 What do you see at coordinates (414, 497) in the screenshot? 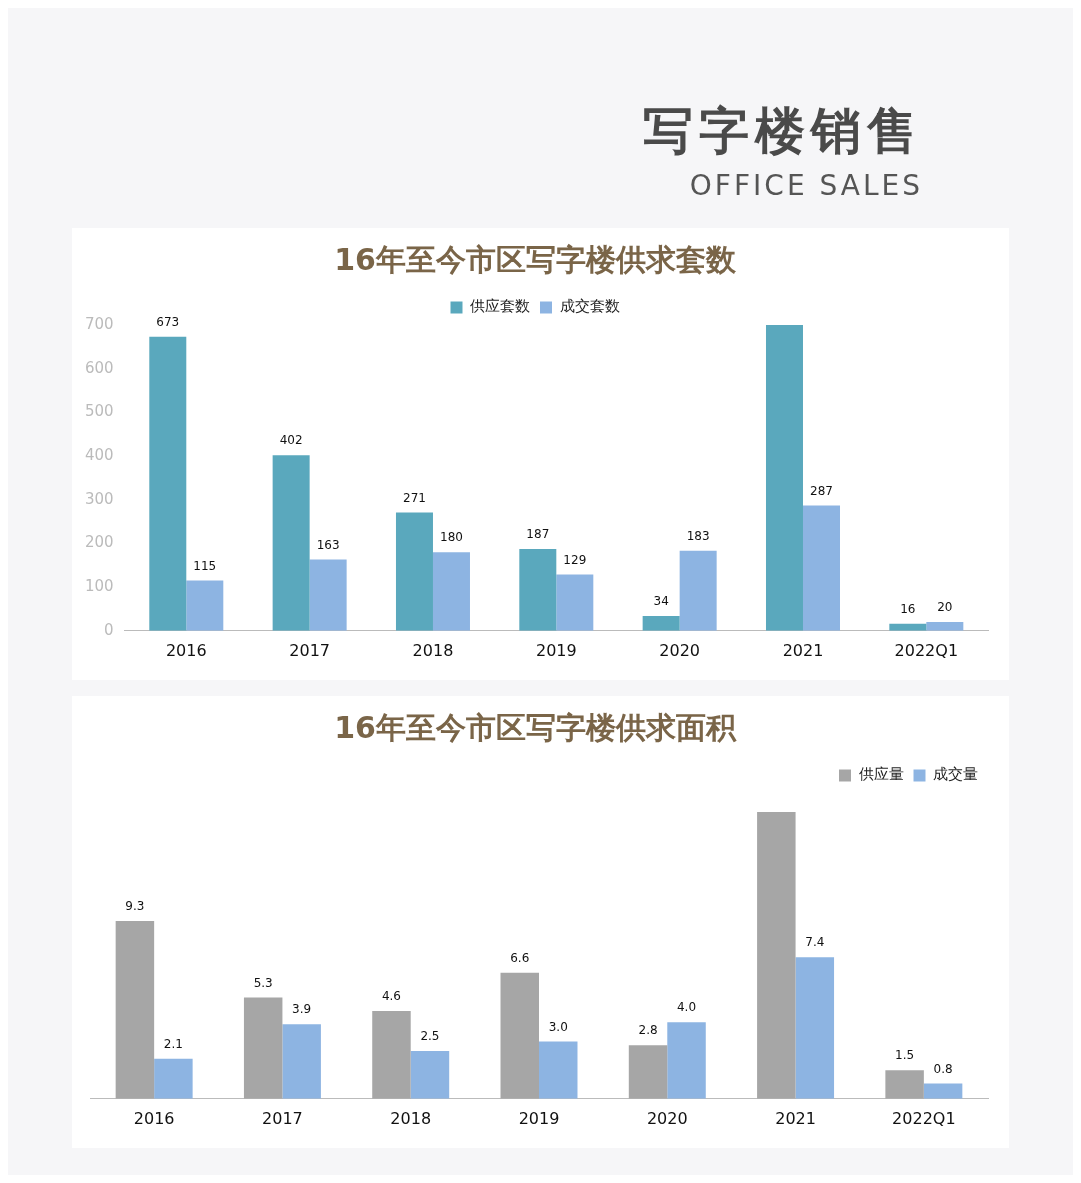
I see `data-label: 271` at bounding box center [414, 497].